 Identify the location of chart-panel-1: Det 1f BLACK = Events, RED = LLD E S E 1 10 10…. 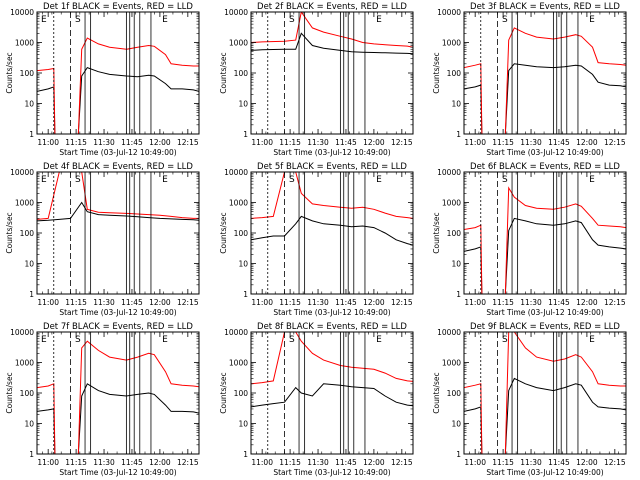
(102, 79).